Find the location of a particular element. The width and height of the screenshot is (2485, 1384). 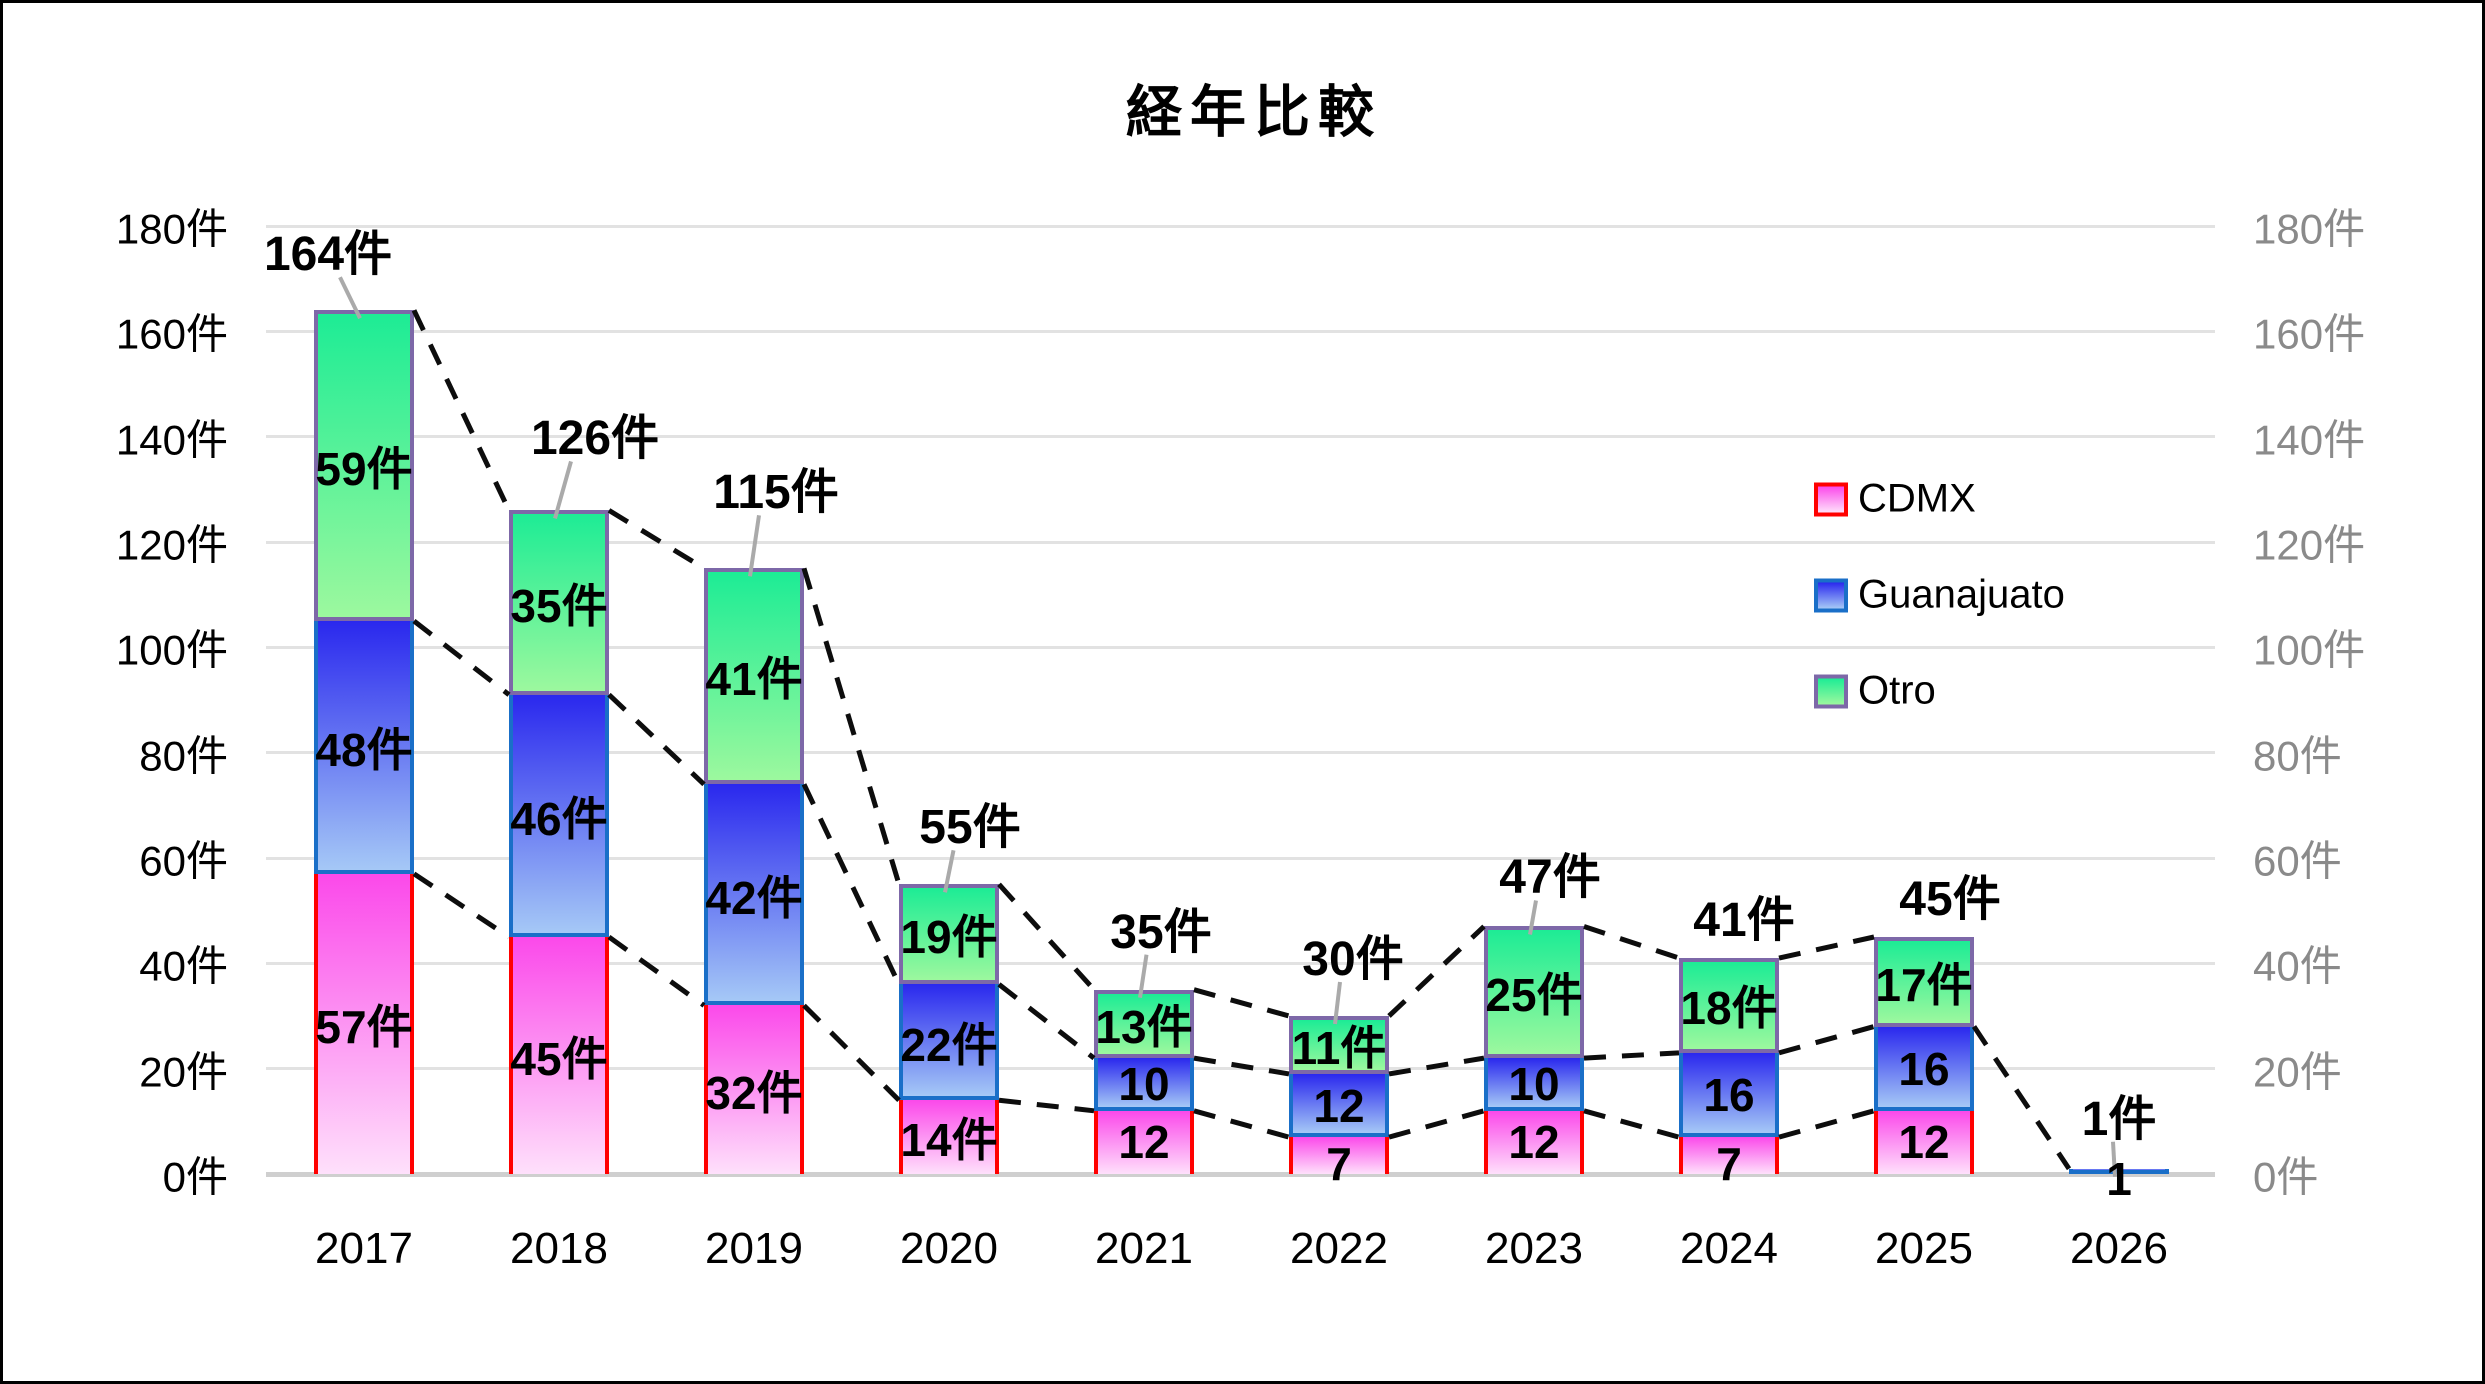

bar-segment-guanajuato-2018 is located at coordinates (559, 815).